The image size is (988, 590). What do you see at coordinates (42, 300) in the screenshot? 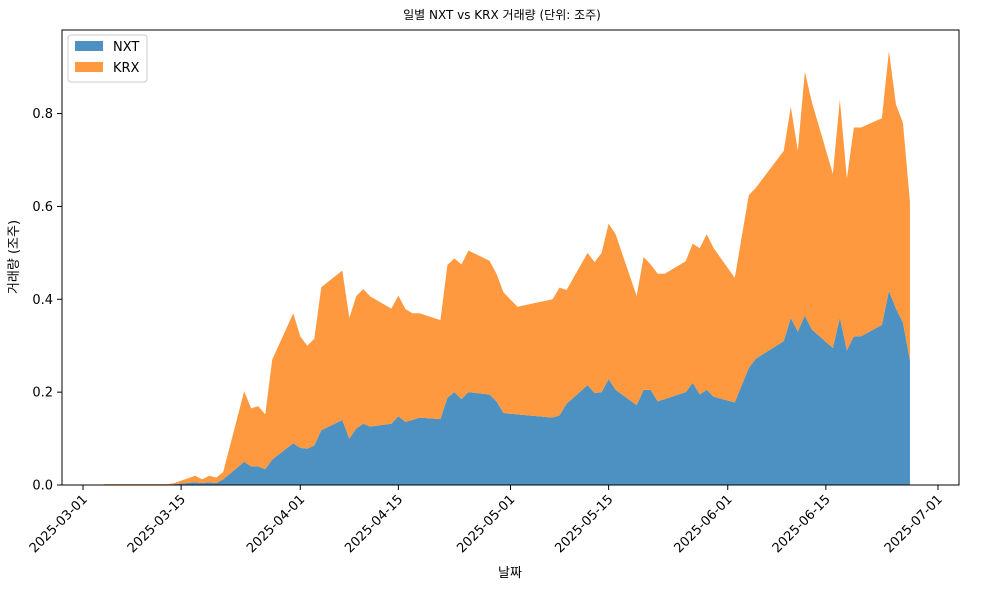
I see `y-tick-label: 0.4` at bounding box center [42, 300].